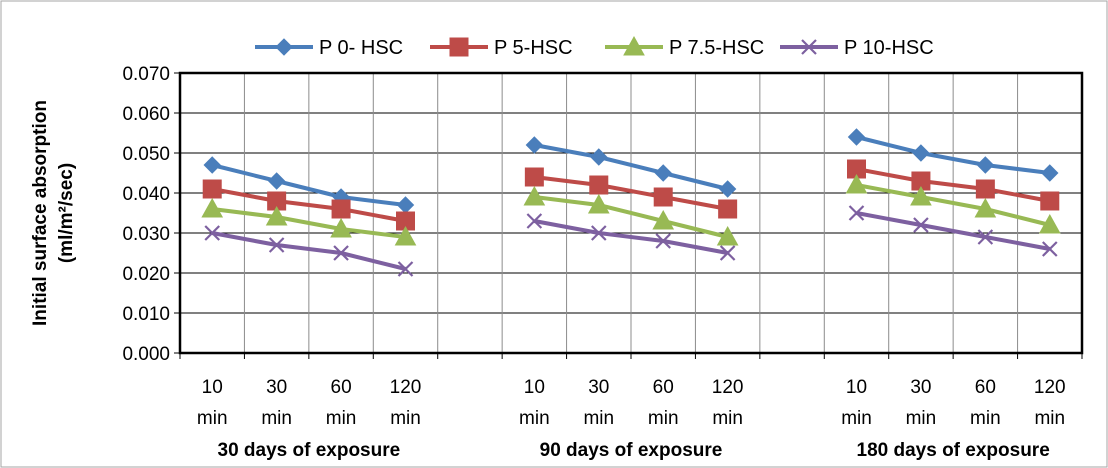  What do you see at coordinates (309, 450) in the screenshot?
I see `group-label: 30 days of exposure` at bounding box center [309, 450].